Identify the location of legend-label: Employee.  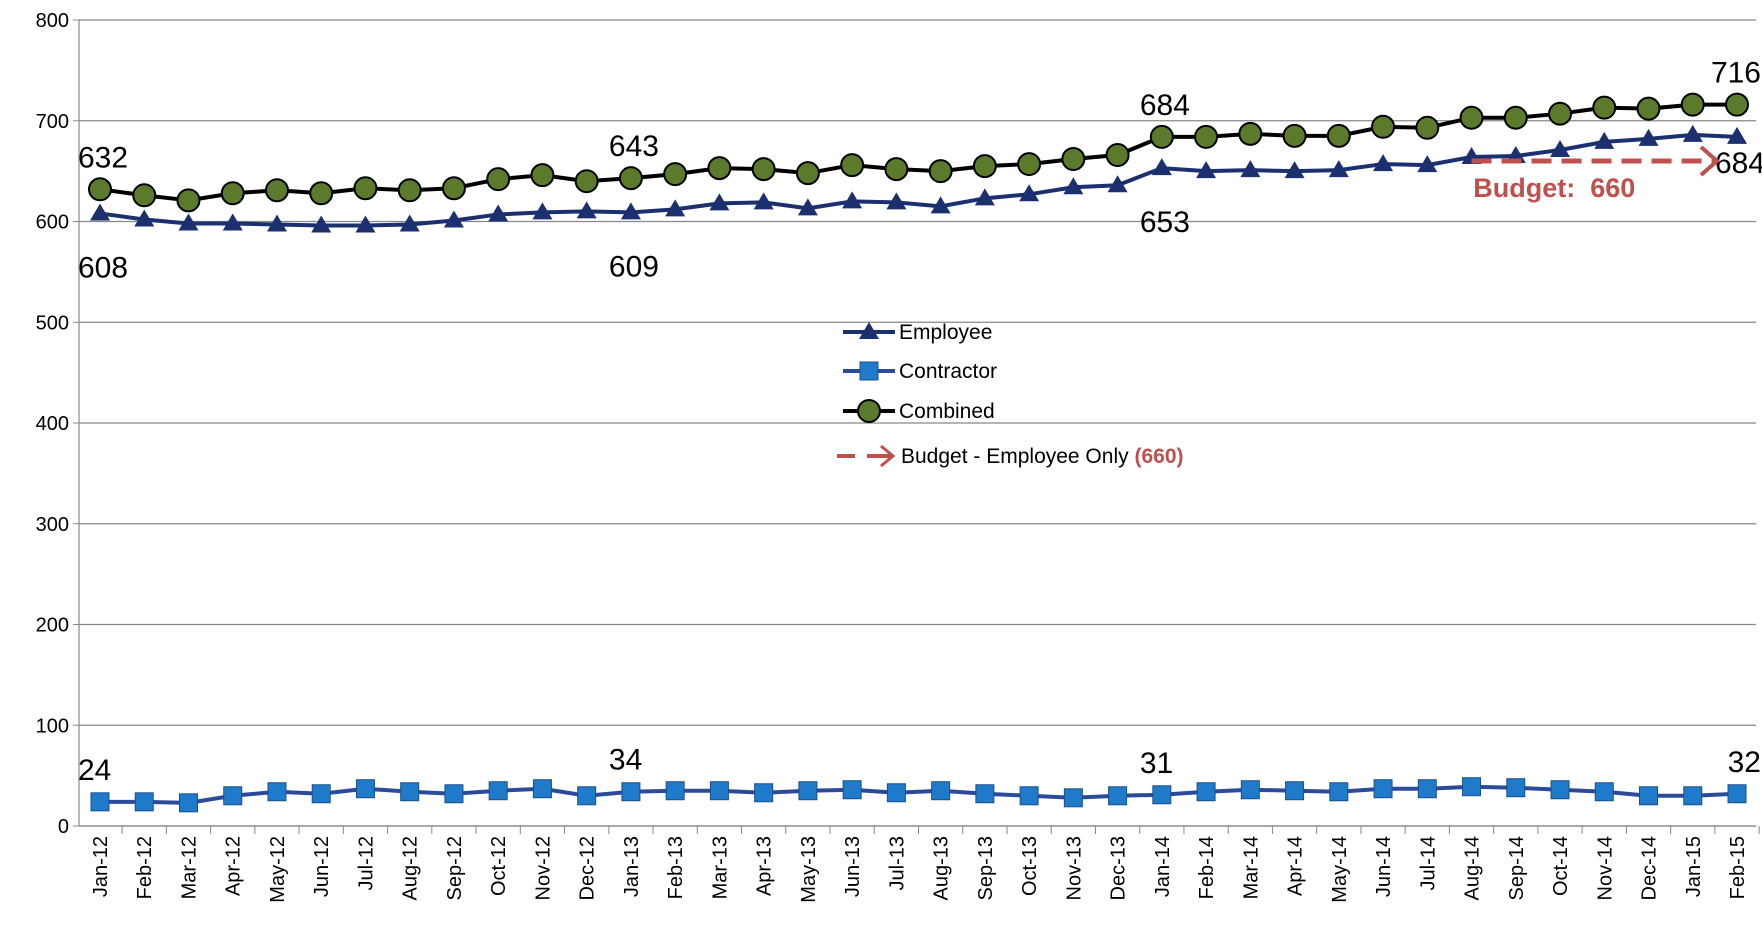
(945, 332).